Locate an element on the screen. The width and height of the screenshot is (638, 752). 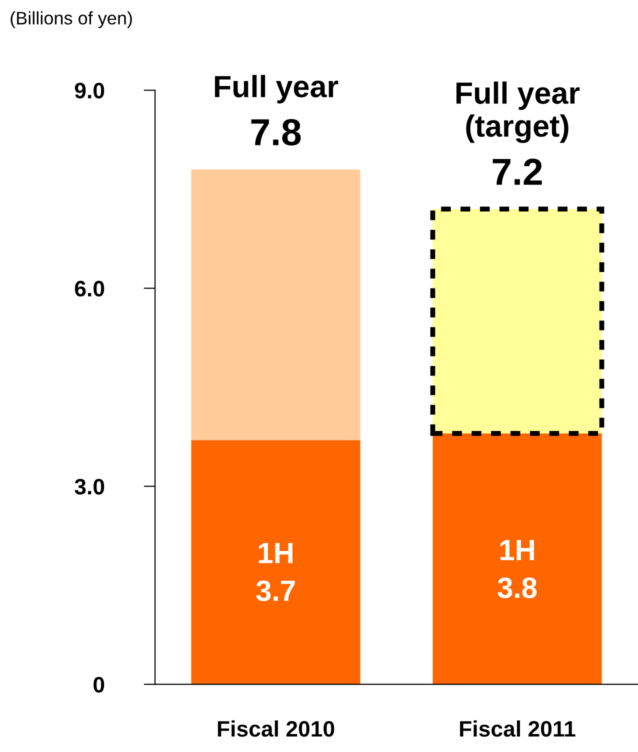
y-axis-title: (Billions of yen) is located at coordinates (71, 19).